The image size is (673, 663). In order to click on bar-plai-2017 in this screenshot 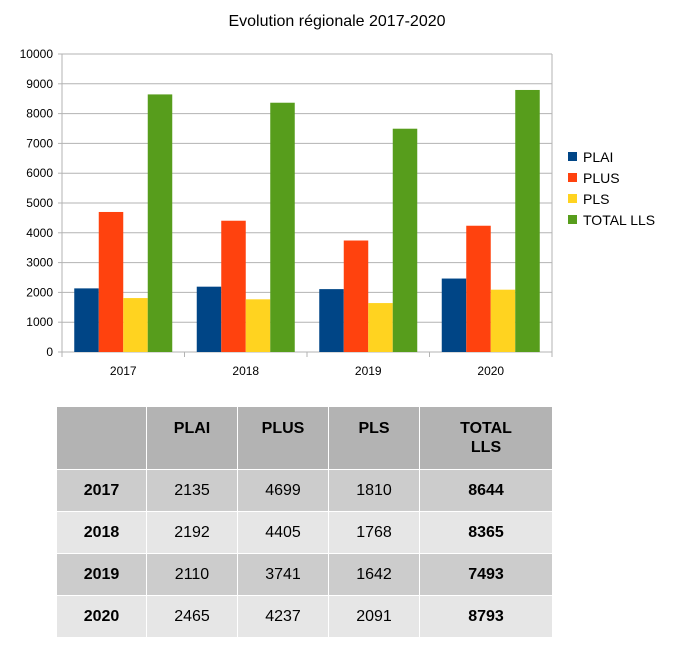, I will do `click(86, 320)`.